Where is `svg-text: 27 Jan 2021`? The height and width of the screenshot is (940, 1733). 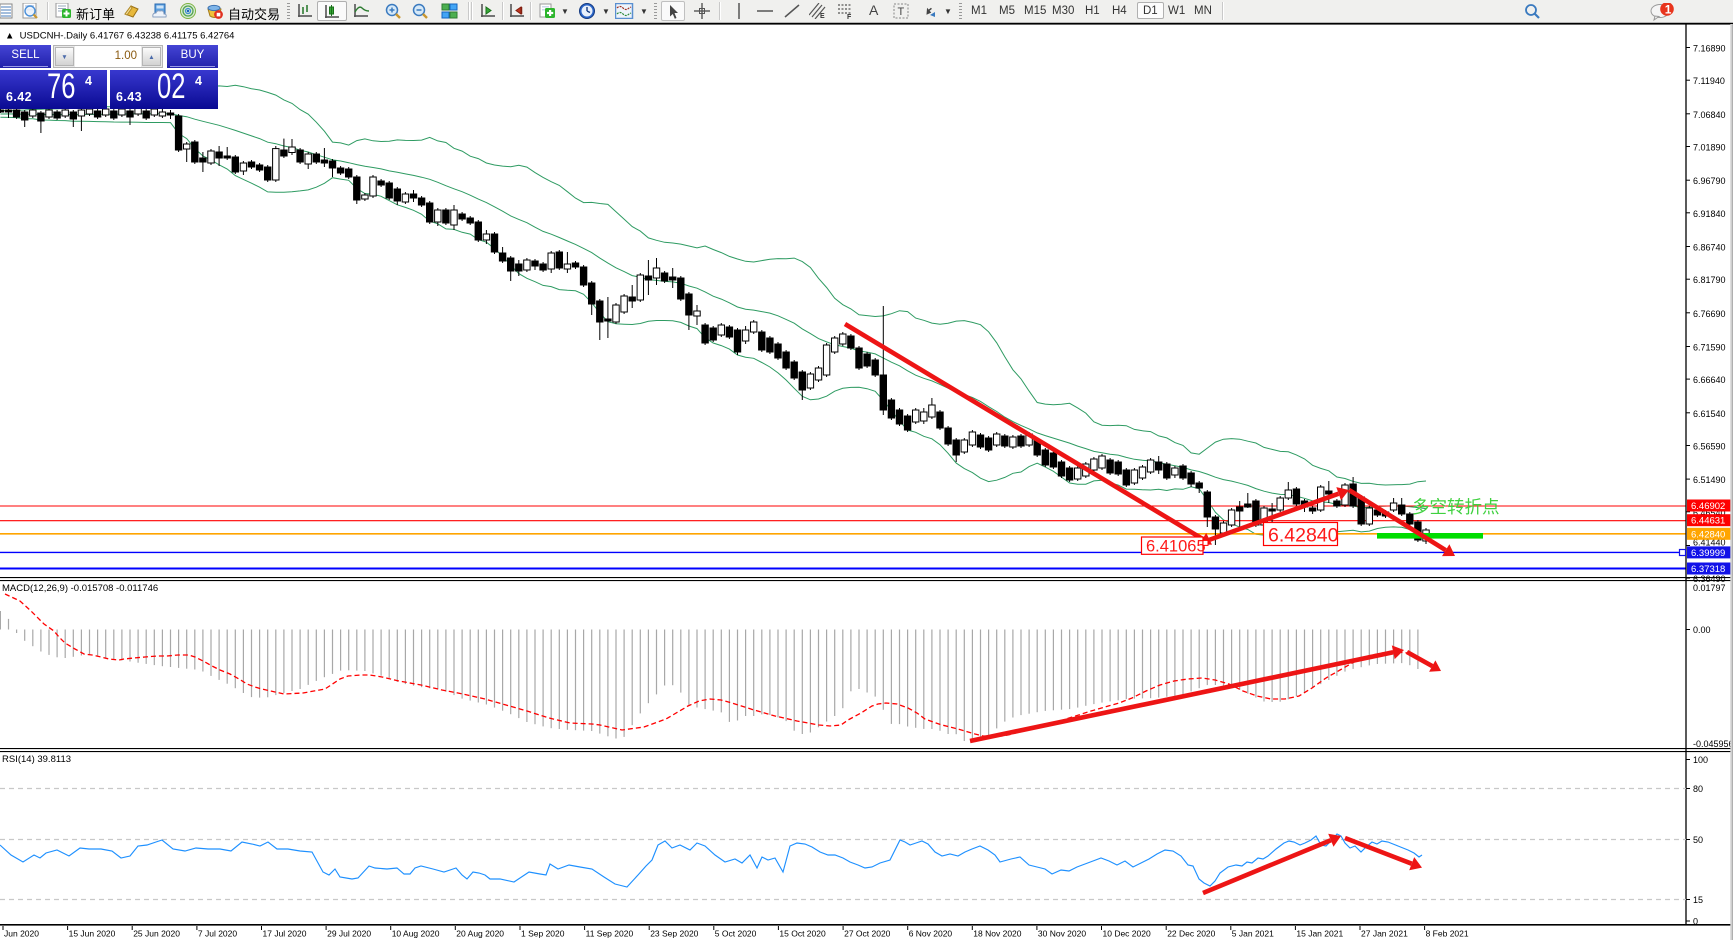 svg-text: 27 Jan 2021 is located at coordinates (1384, 934).